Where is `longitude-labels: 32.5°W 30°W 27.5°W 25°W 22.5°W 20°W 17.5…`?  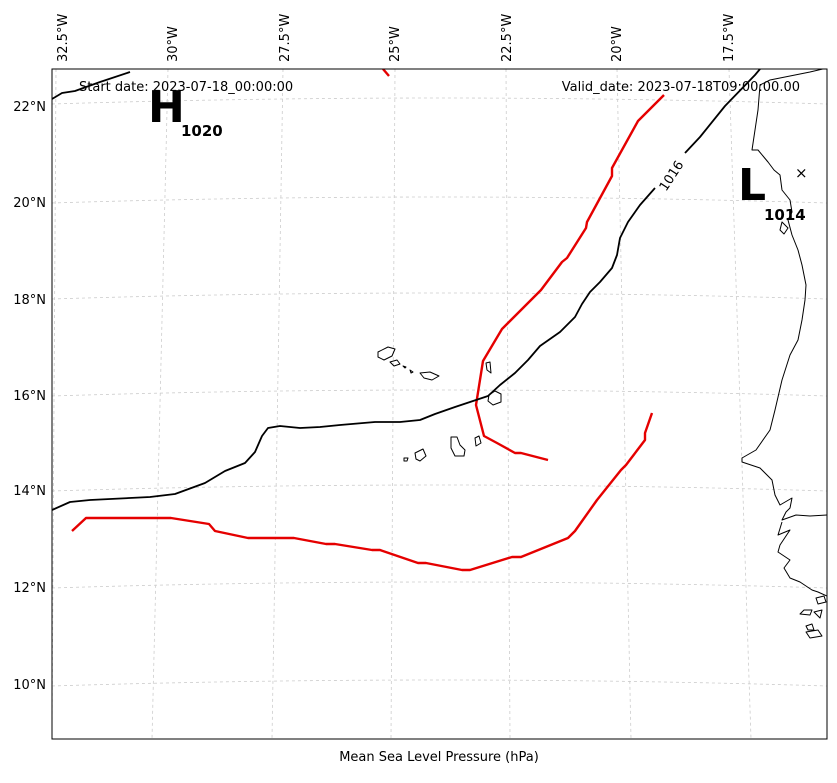
longitude-labels: 32.5°W 30°W 27.5°W 25°W 22.5°W 20°W 17.5… is located at coordinates (396, 38).